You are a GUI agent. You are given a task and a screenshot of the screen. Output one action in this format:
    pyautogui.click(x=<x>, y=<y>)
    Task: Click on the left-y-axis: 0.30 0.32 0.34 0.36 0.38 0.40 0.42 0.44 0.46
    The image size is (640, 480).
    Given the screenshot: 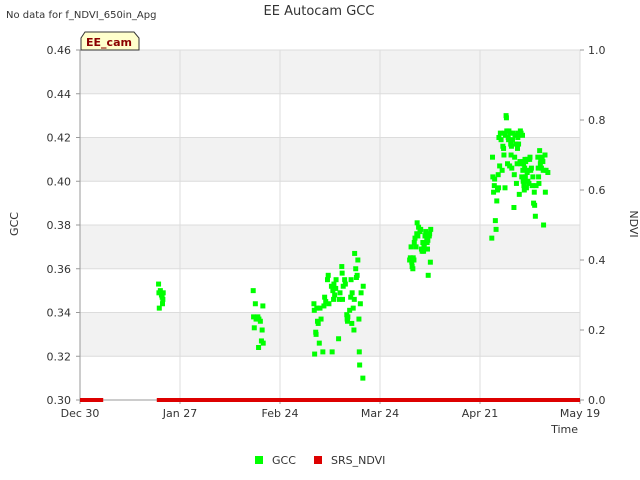 What is the action you would take?
    pyautogui.click(x=63, y=225)
    